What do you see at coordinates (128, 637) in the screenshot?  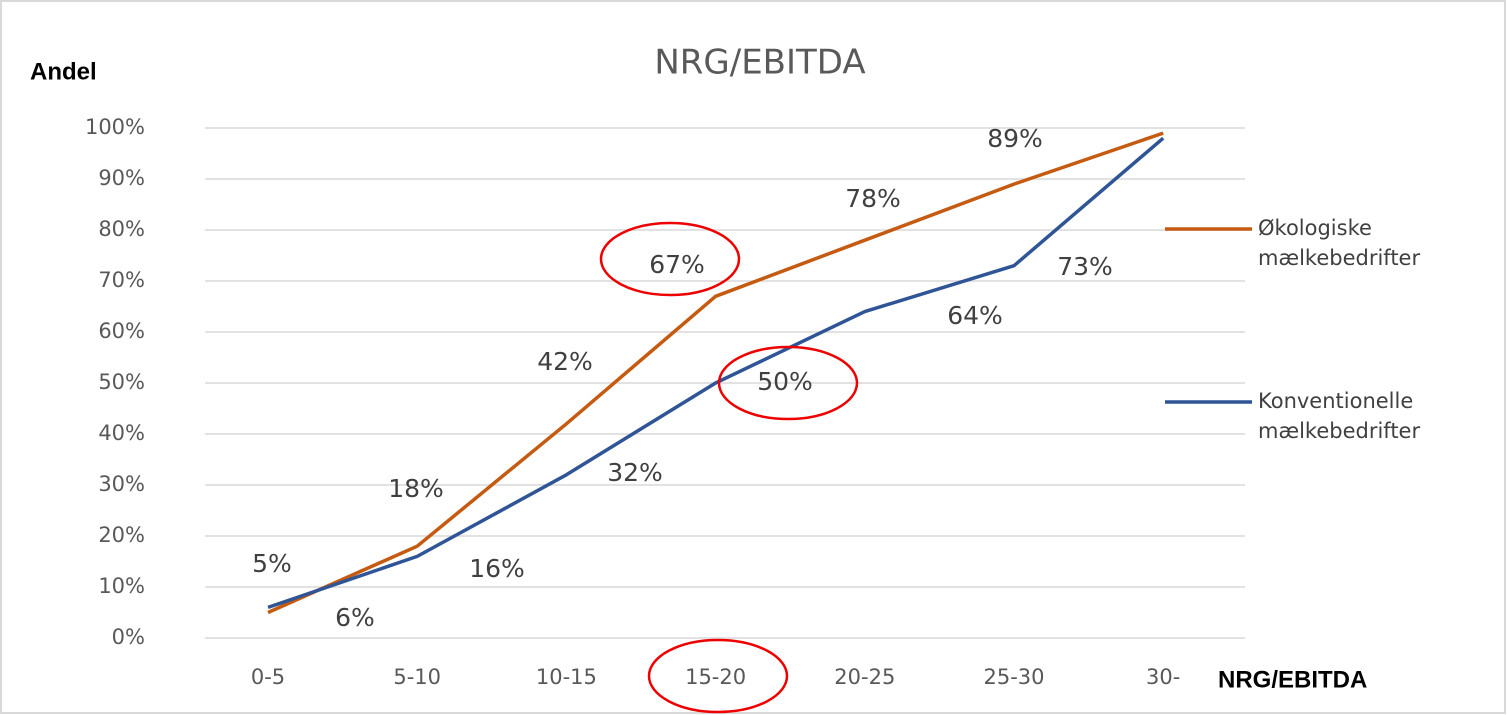 I see `y-tick-label: 0%` at bounding box center [128, 637].